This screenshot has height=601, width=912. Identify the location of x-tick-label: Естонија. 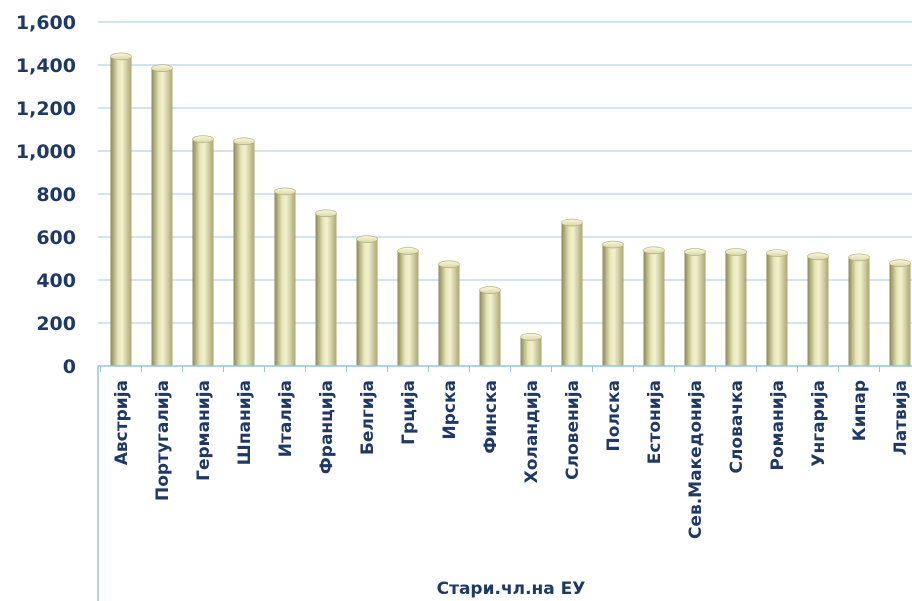
(655, 422).